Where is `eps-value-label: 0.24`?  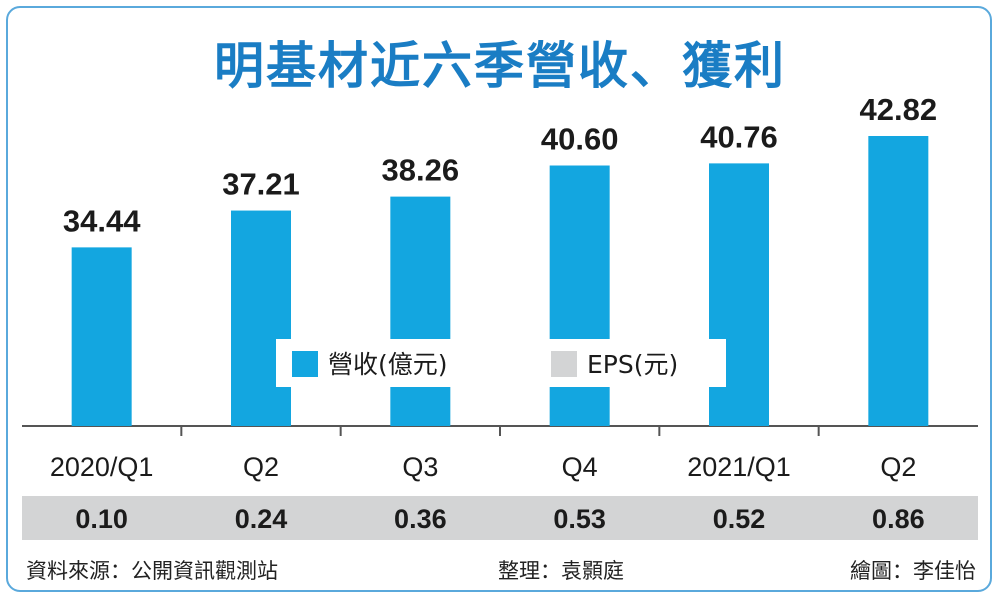 eps-value-label: 0.24 is located at coordinates (261, 519).